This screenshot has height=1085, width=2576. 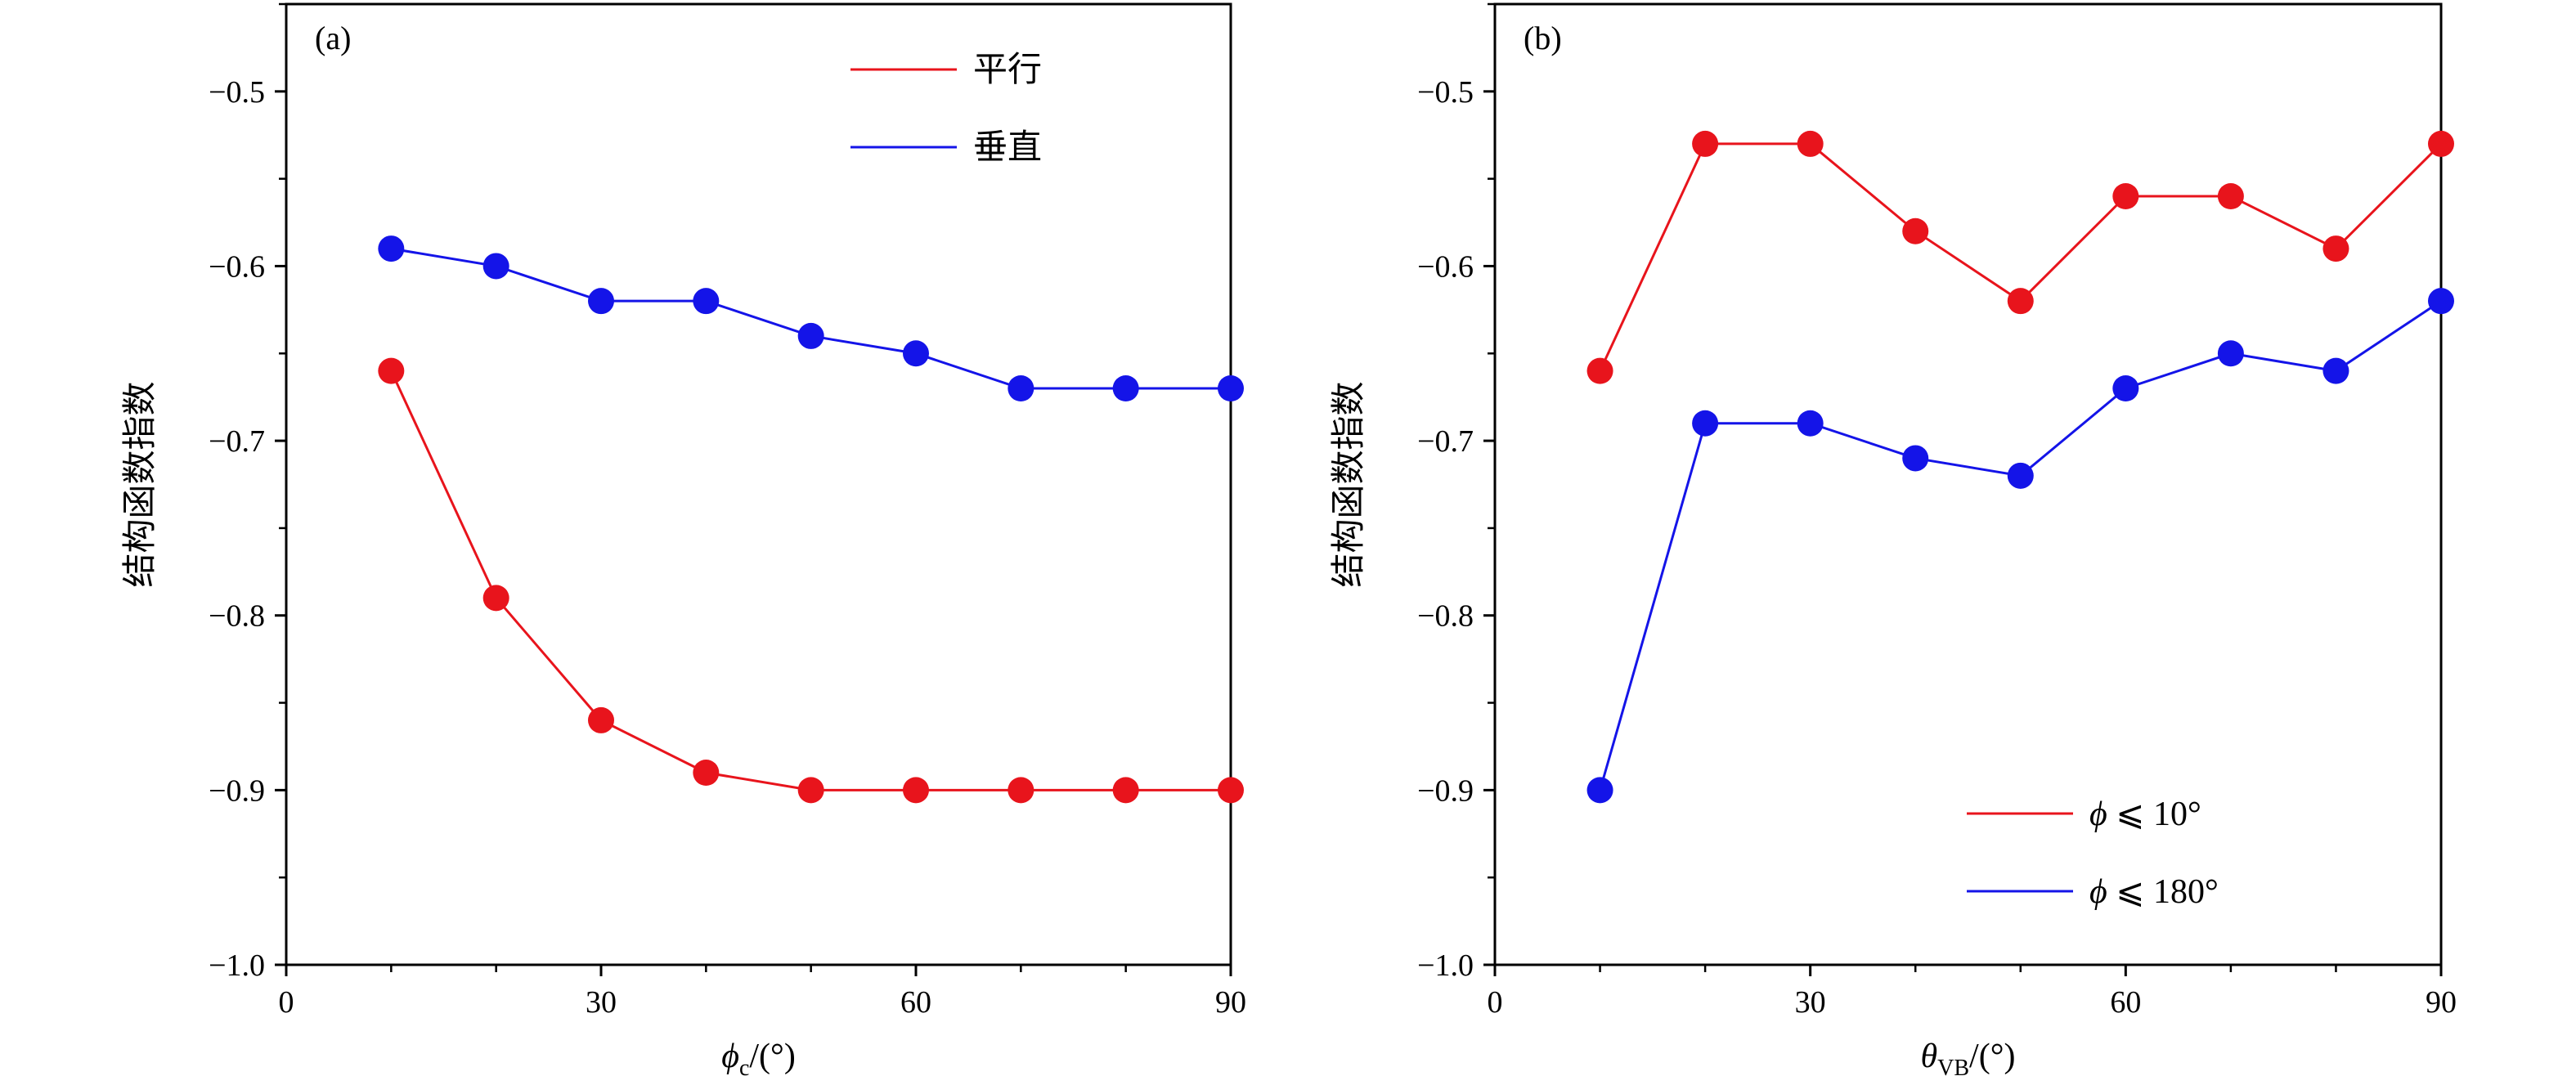 I want to click on x-axis-symbol: θ, so click(x=1929, y=1056).